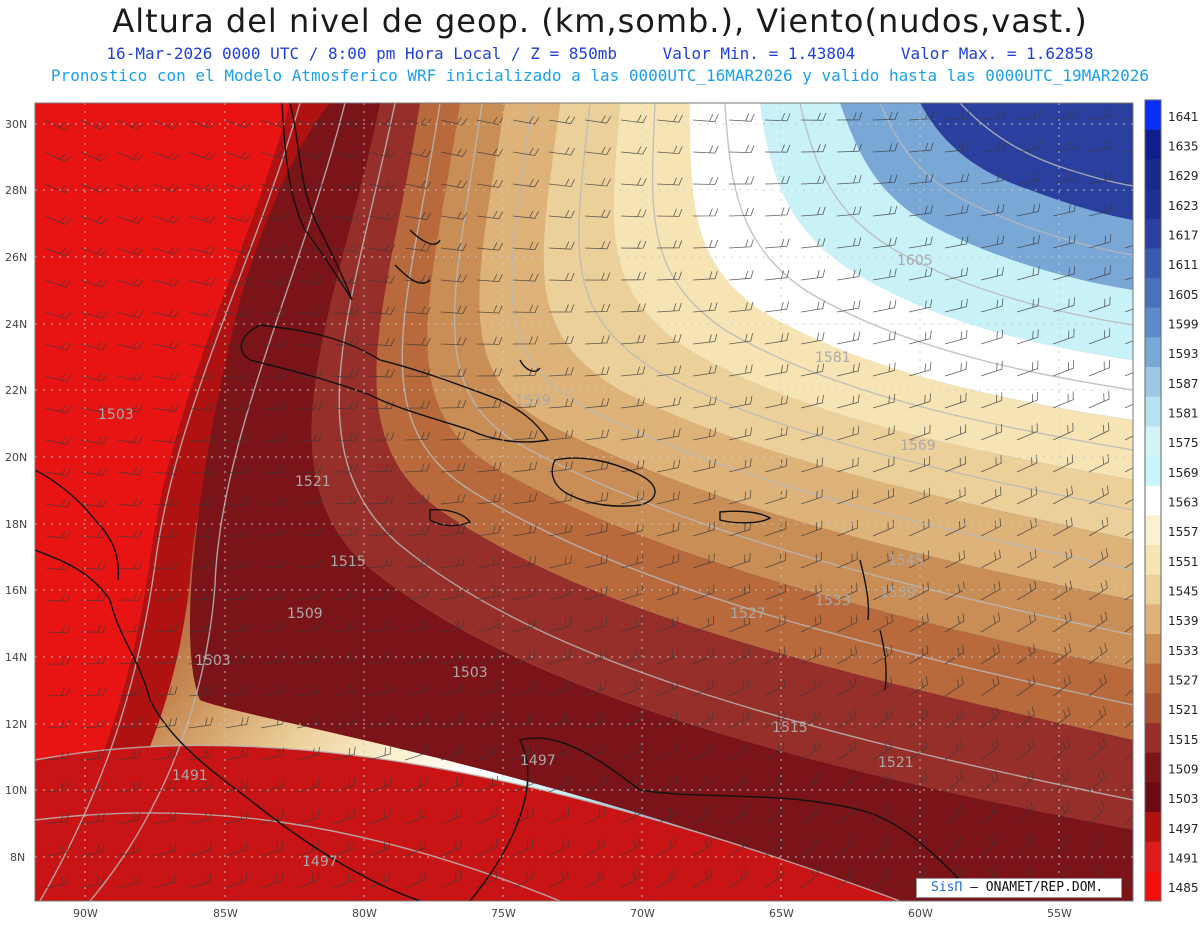  What do you see at coordinates (1183, 651) in the screenshot?
I see `colorbar-label: 1533` at bounding box center [1183, 651].